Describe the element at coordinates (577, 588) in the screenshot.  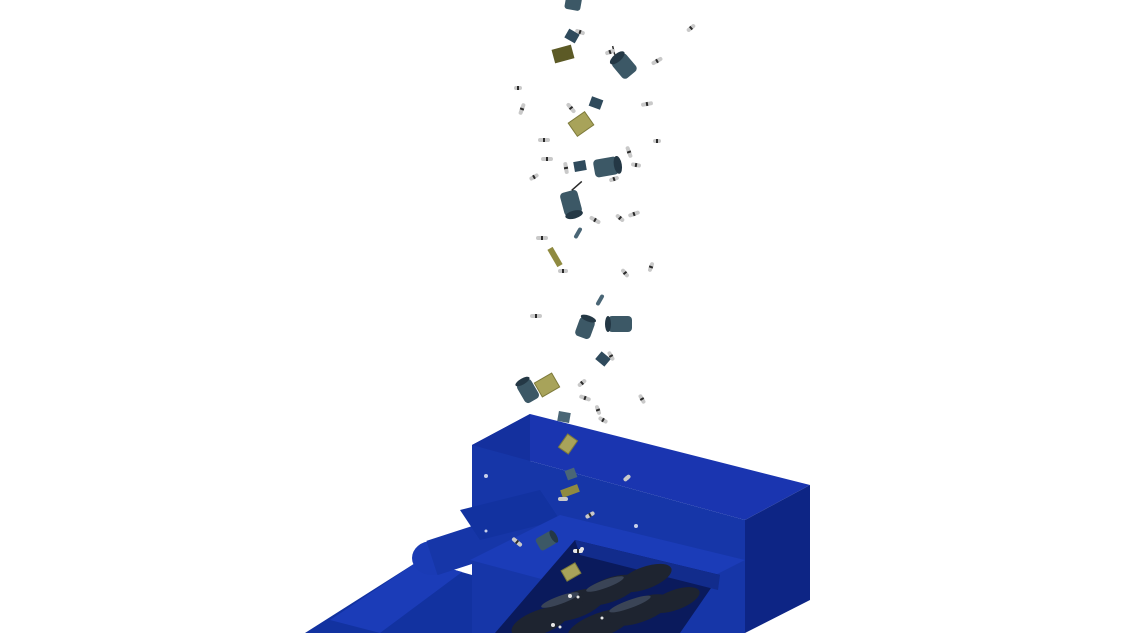
I see `hopper-debris` at that location.